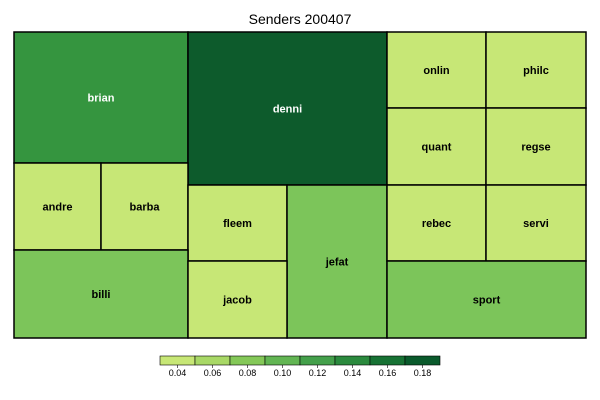  I want to click on treemap-cell-denni, so click(287, 108).